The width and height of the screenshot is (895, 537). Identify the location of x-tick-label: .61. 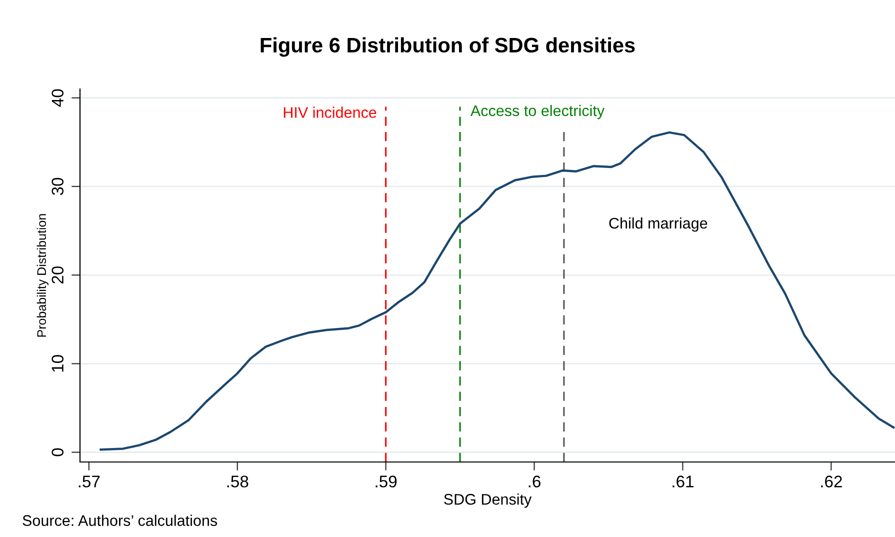
(683, 482).